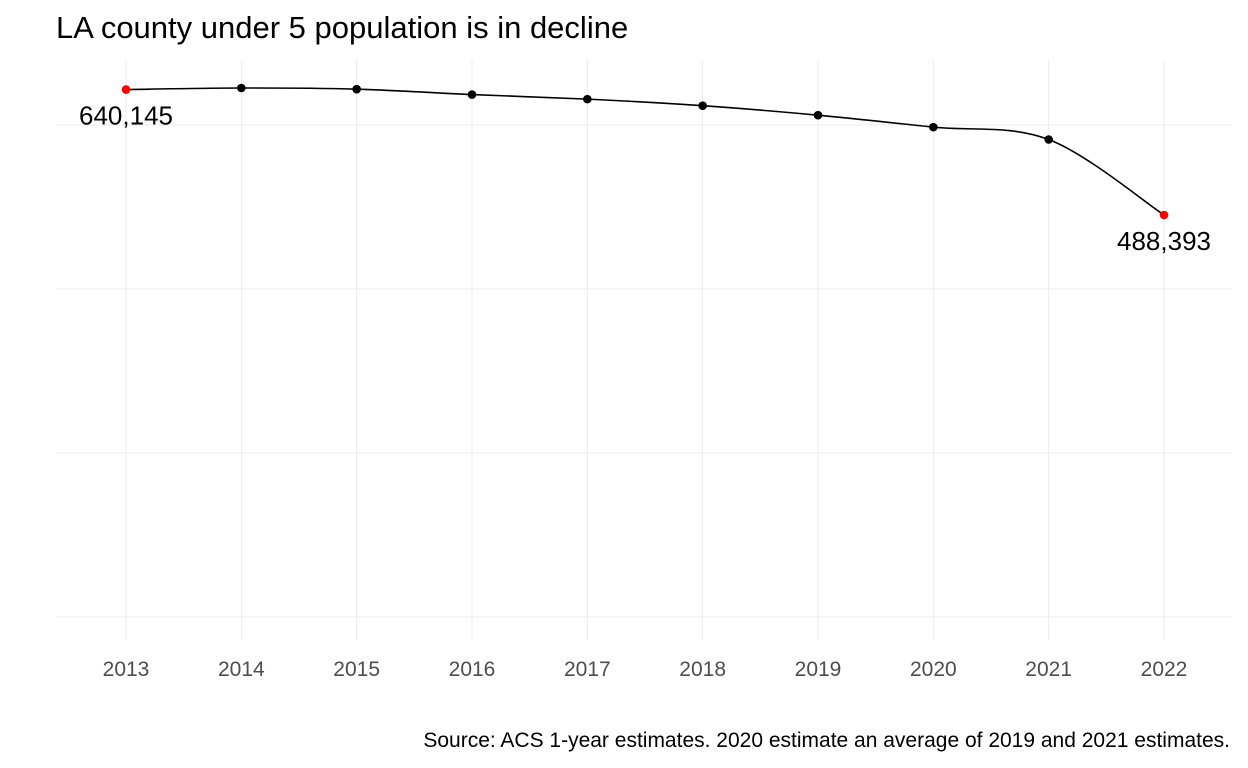 Image resolution: width=1248 pixels, height=768 pixels. What do you see at coordinates (1048, 669) in the screenshot?
I see `x-tick-label: 2021` at bounding box center [1048, 669].